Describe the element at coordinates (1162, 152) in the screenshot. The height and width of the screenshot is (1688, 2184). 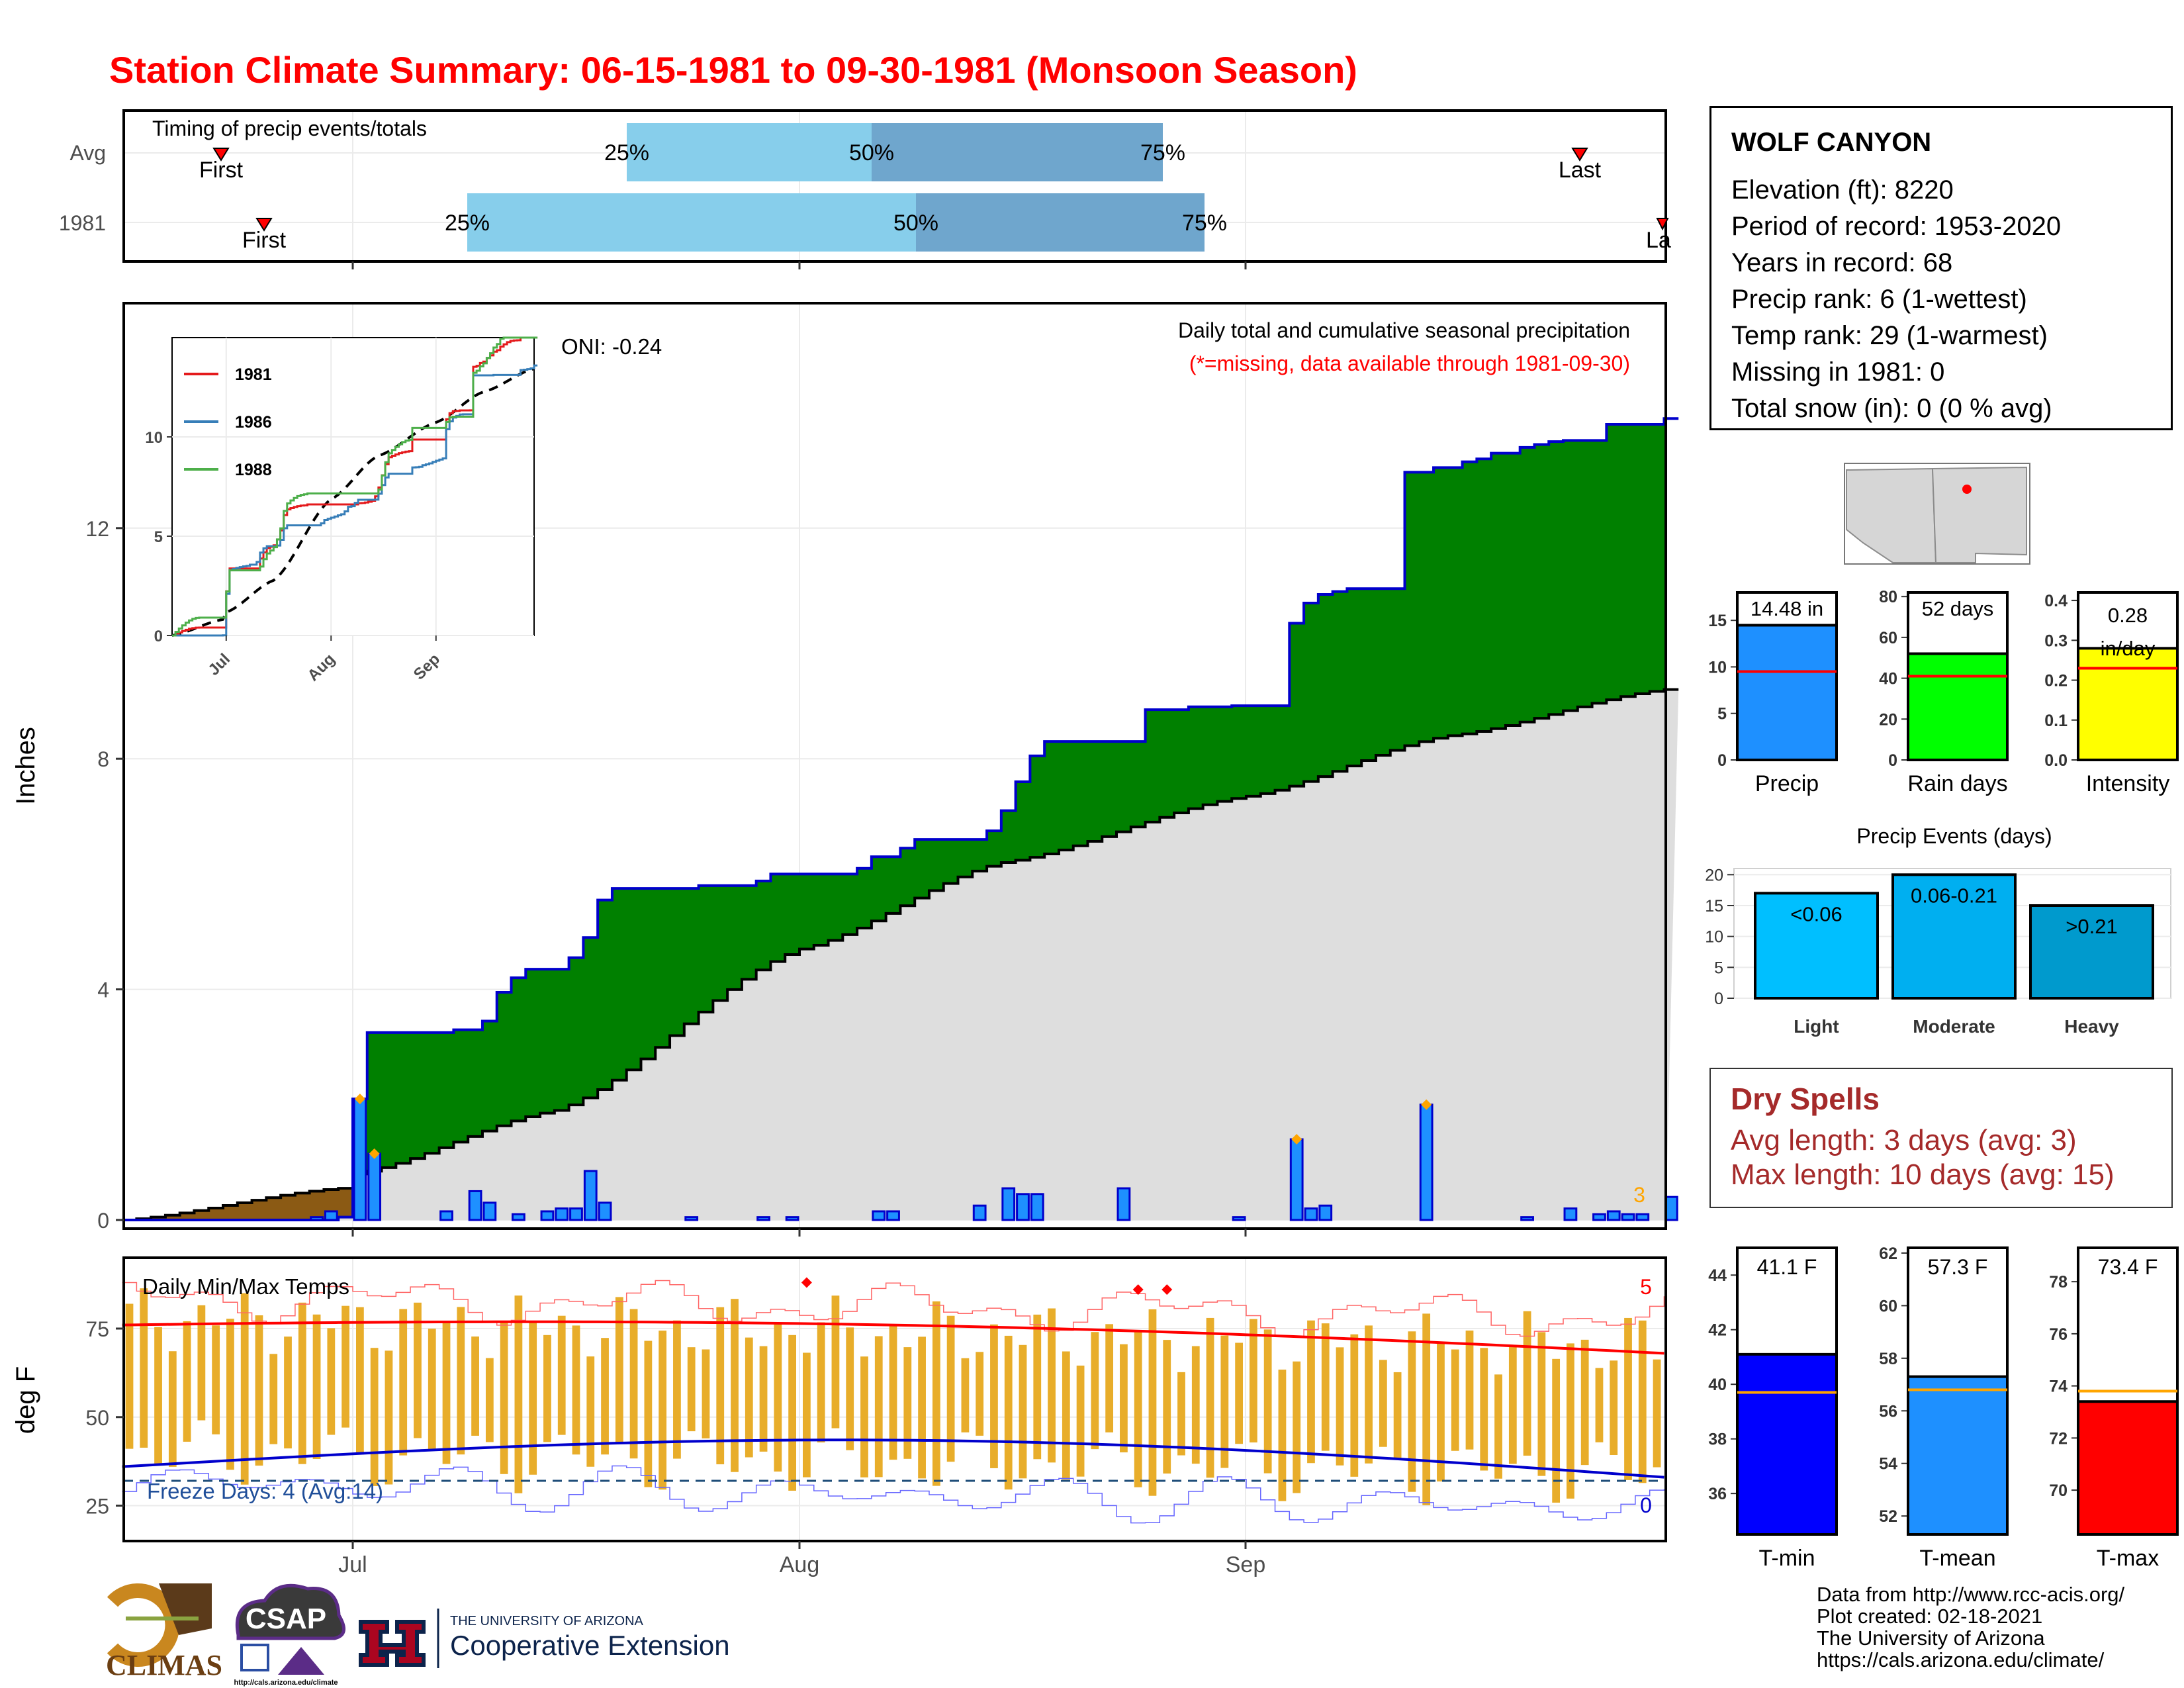
I see `avg-q75-label: 75%` at that location.